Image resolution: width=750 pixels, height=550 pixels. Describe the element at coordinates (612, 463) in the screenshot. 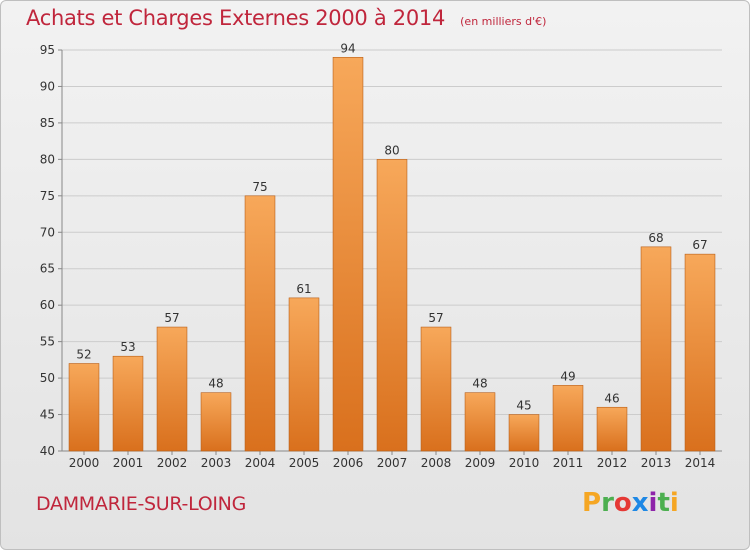

I see `x-tick-label: 2012` at that location.